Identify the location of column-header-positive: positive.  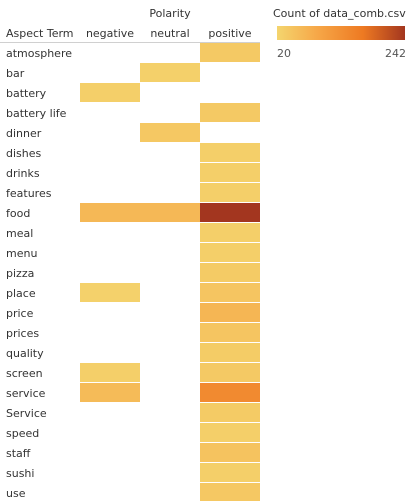
(229, 33).